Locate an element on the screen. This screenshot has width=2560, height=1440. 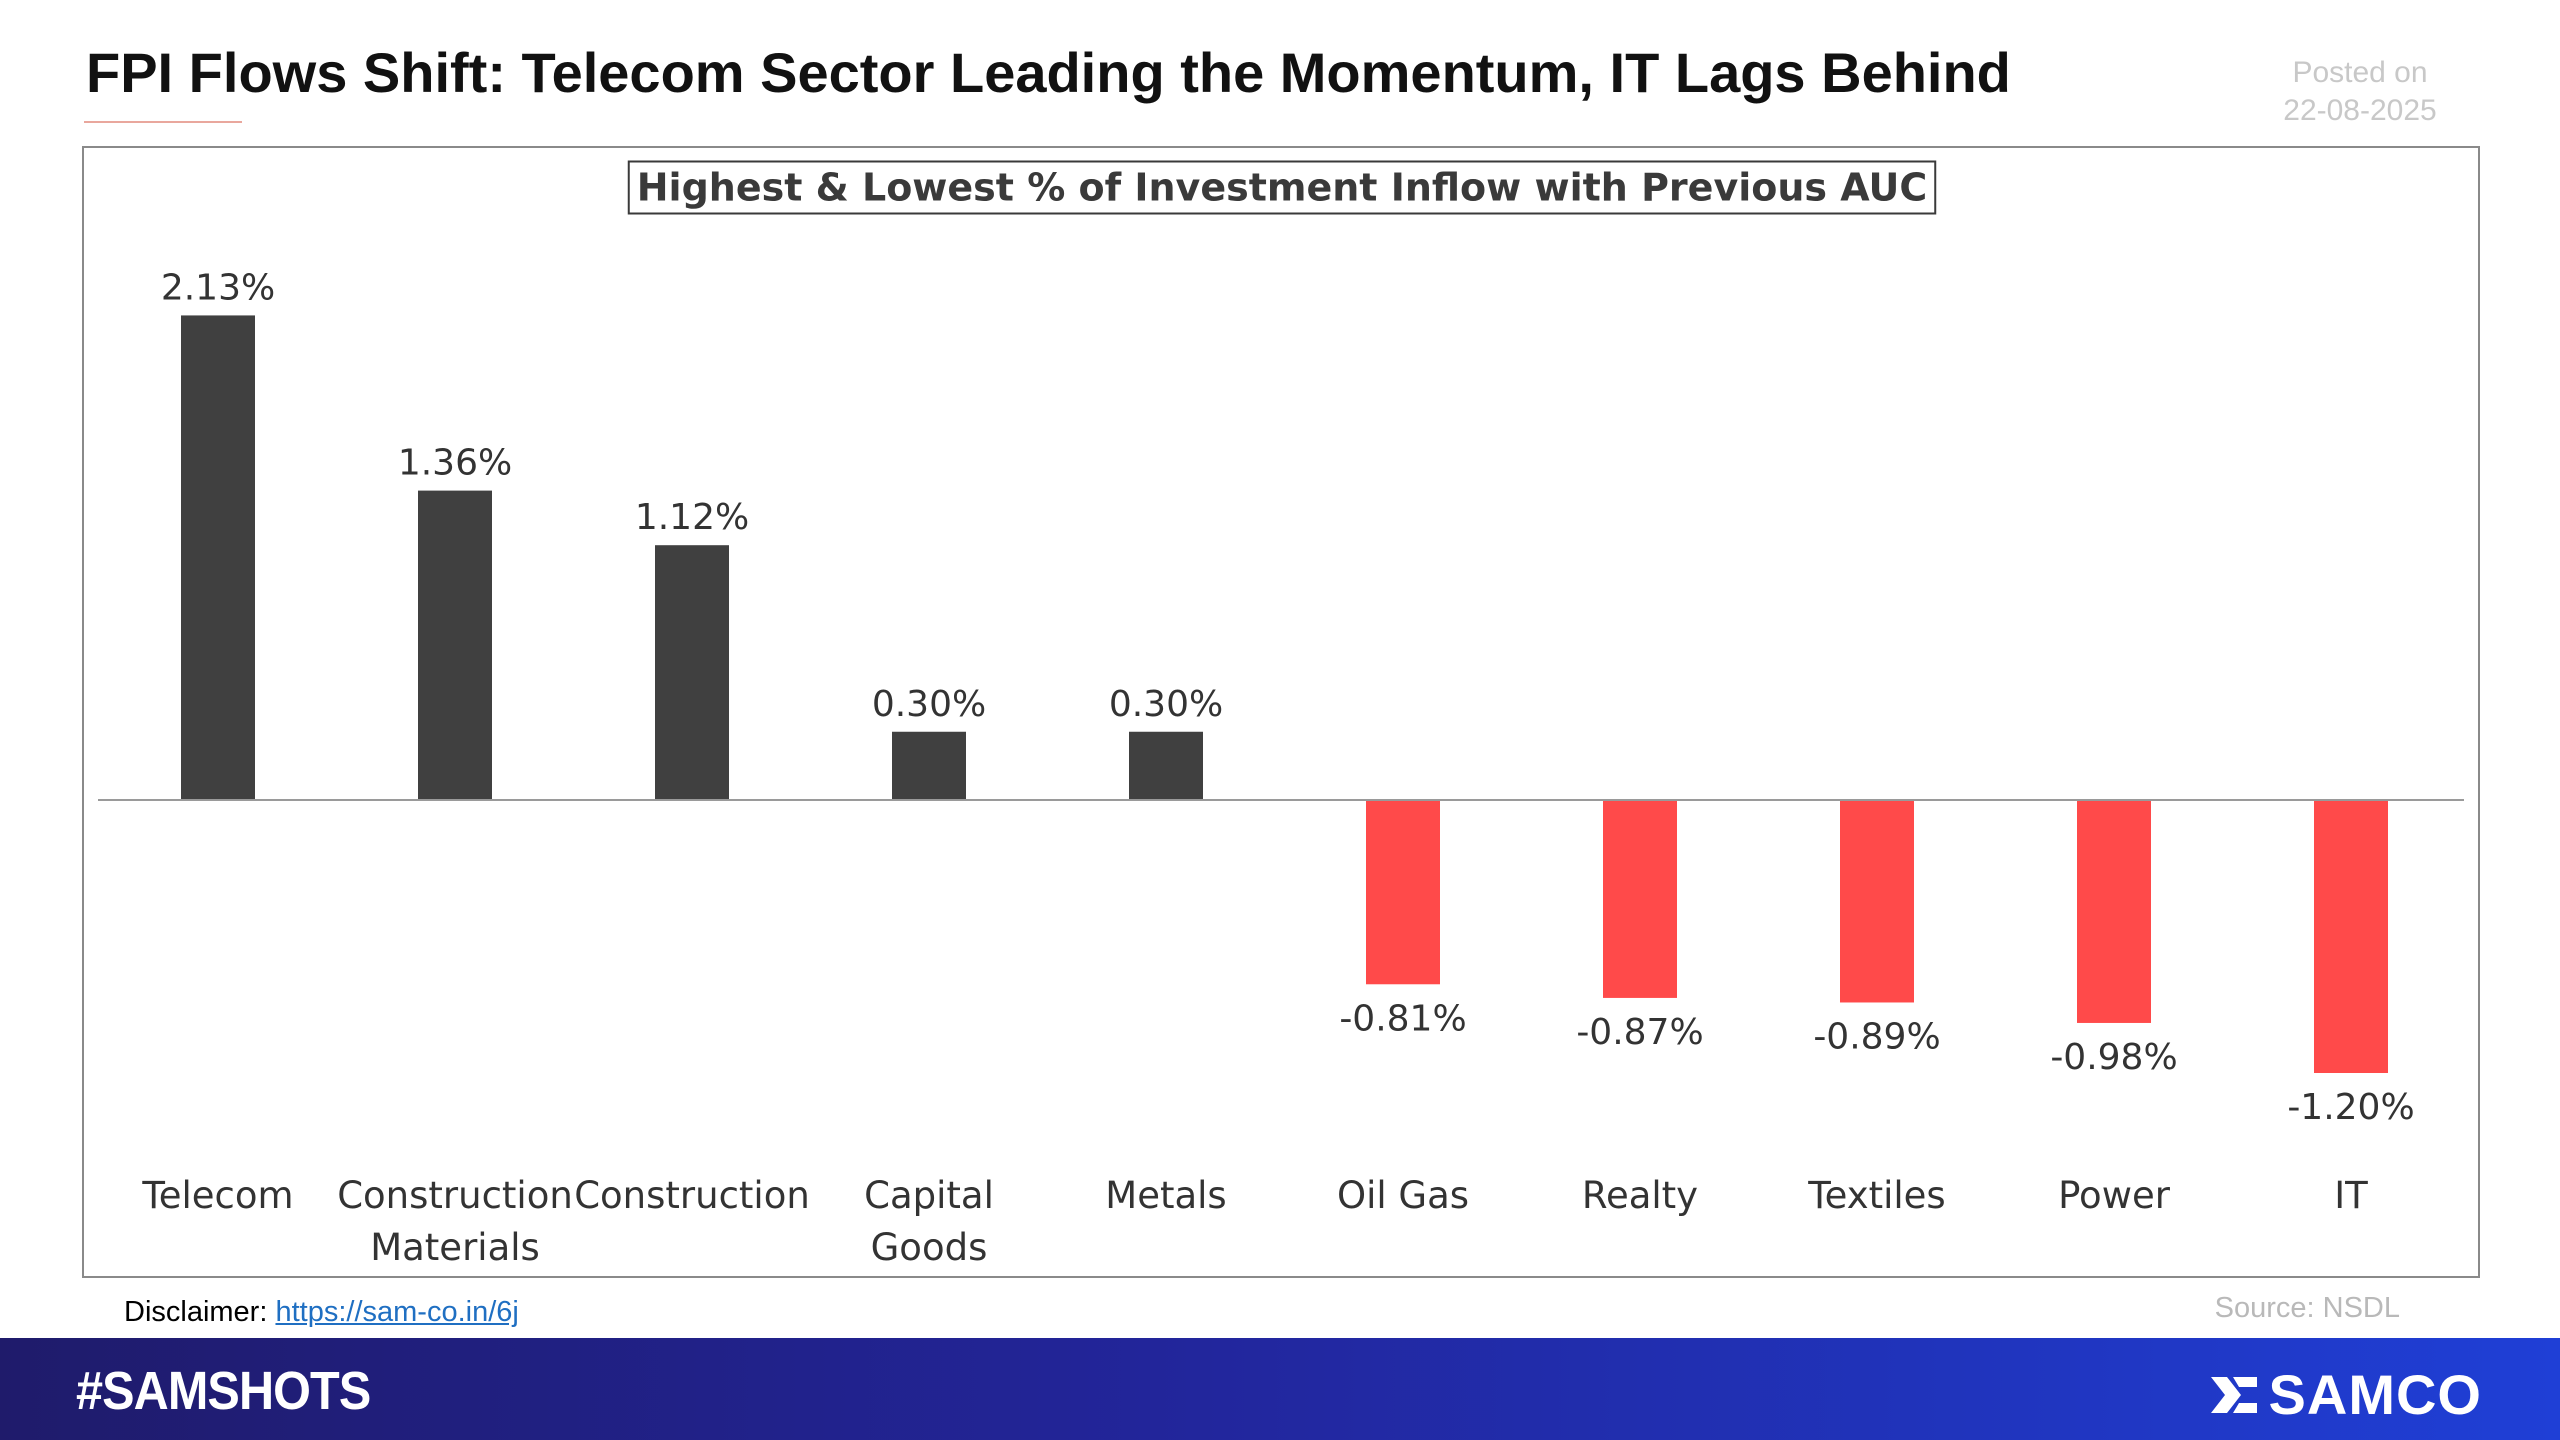
source-note: Source: NSDL is located at coordinates (2307, 1308).